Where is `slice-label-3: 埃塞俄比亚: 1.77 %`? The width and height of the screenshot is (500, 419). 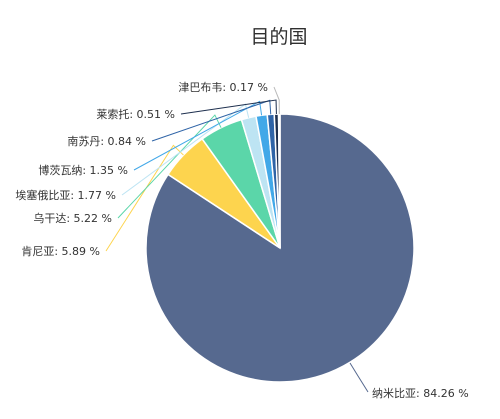 slice-label-3: 埃塞俄比亚: 1.77 % is located at coordinates (65, 195).